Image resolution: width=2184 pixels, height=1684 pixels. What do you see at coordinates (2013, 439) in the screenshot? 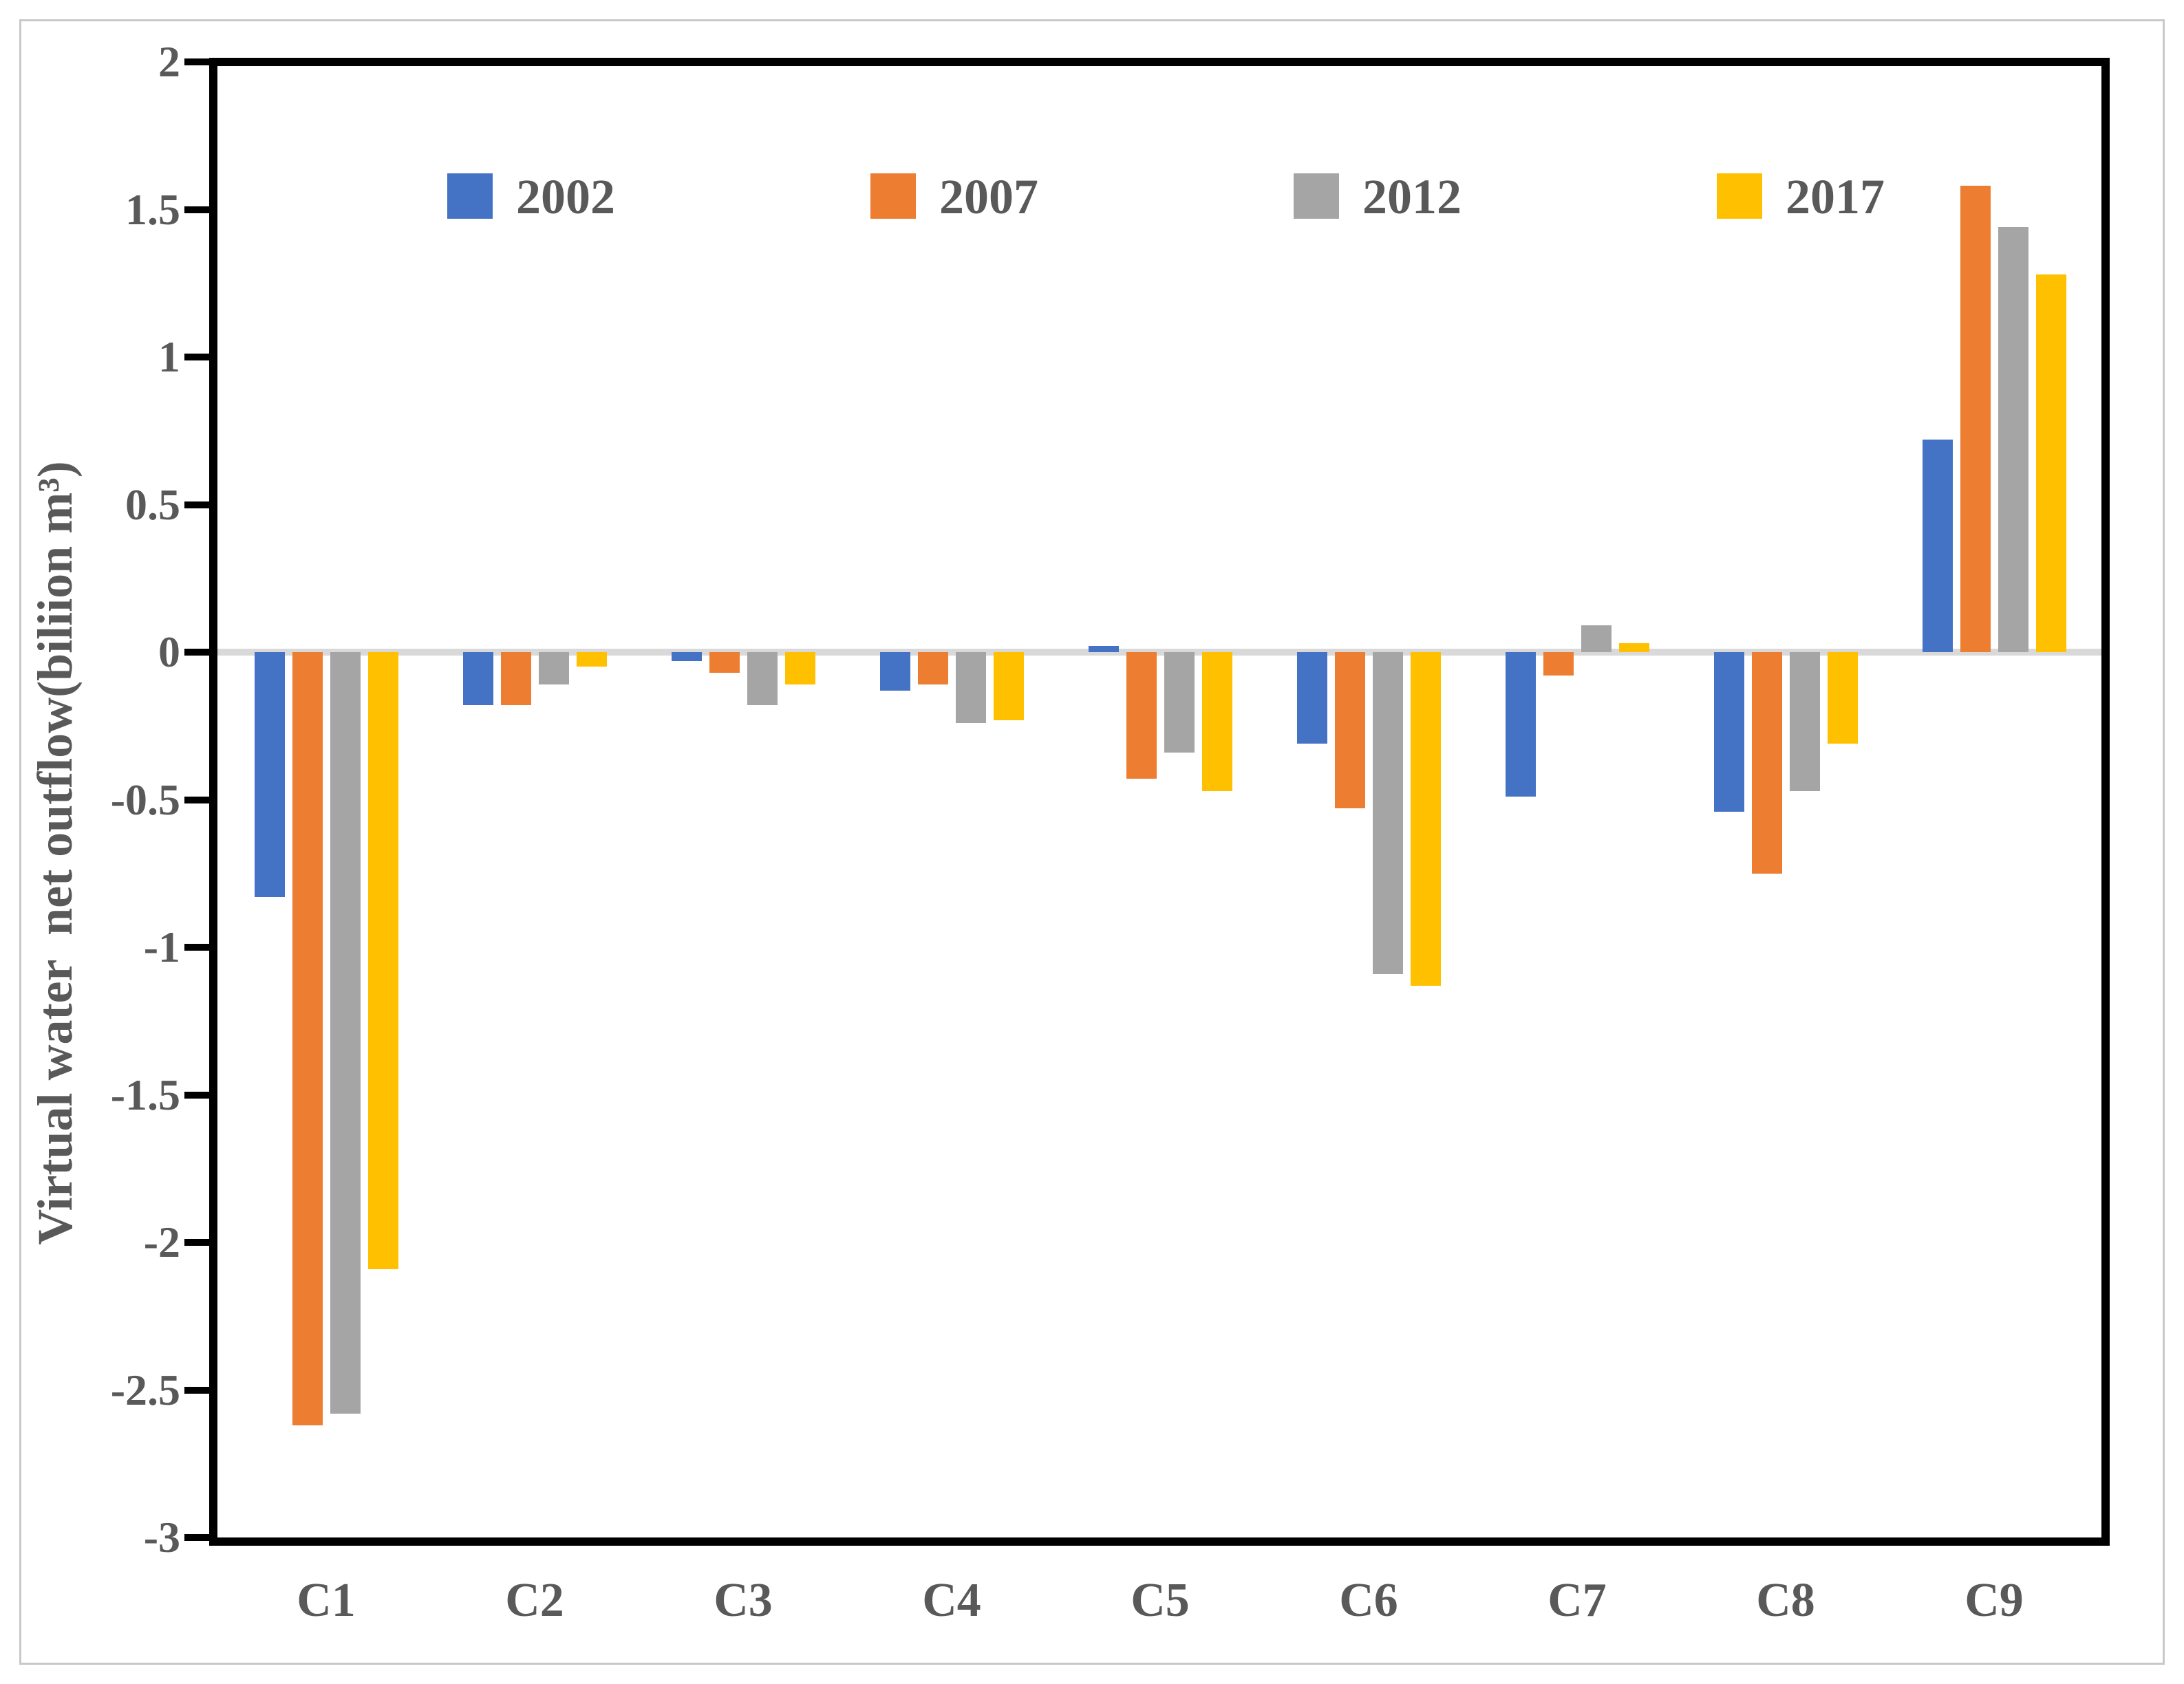
I see `bar-C9-2012` at bounding box center [2013, 439].